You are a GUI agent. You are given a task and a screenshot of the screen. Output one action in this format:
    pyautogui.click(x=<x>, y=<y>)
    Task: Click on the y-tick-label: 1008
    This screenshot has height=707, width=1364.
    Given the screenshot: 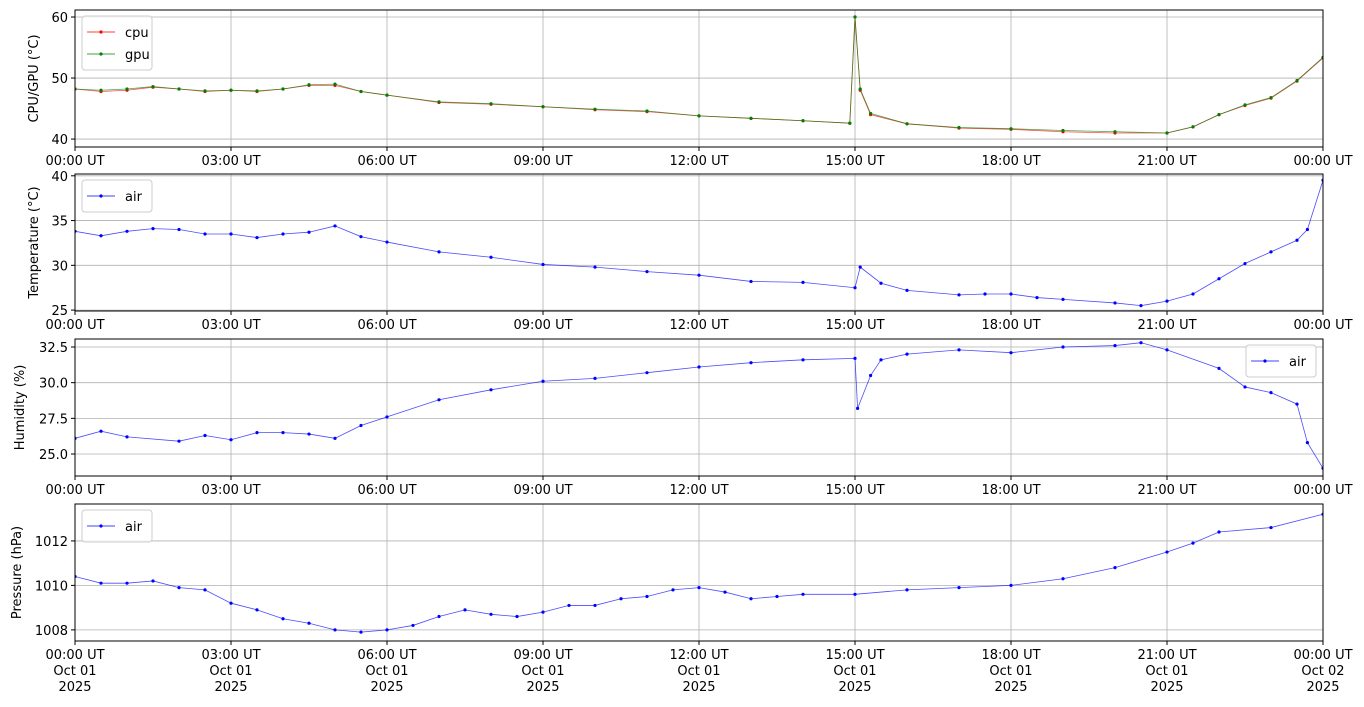 What is the action you would take?
    pyautogui.click(x=51, y=631)
    